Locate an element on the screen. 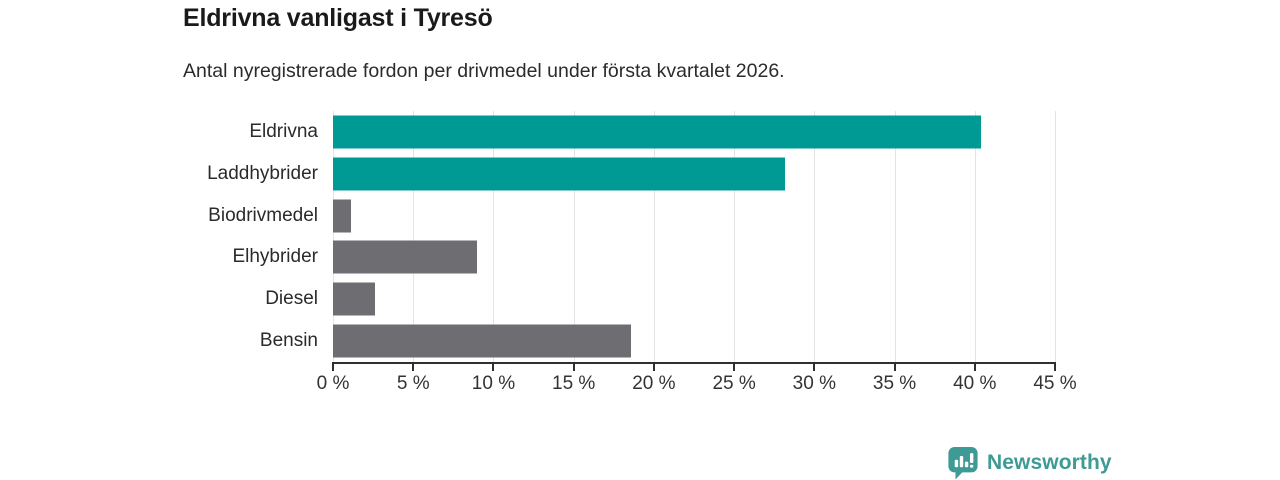 The height and width of the screenshot is (480, 1280). x-tick-label-5: 5 % is located at coordinates (413, 383).